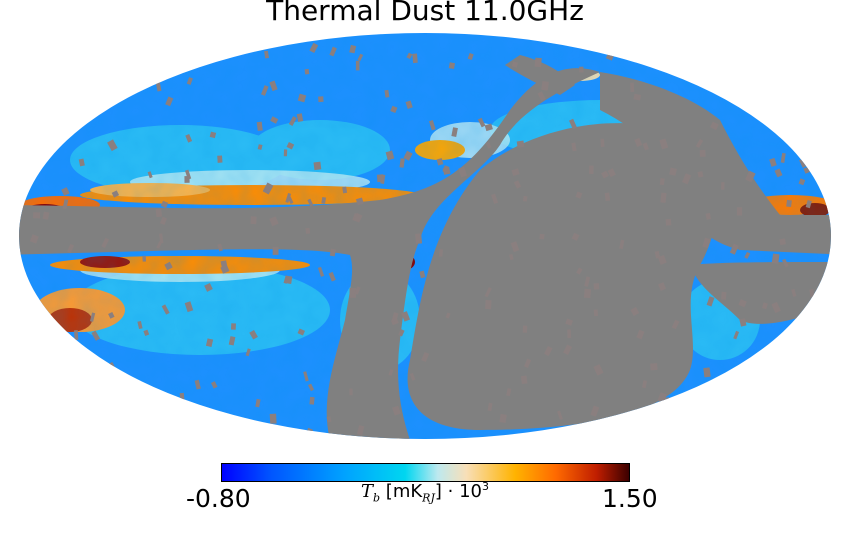 The height and width of the screenshot is (540, 850). I want to click on map-title: Thermal Dust 11.0GHz, so click(425, 13).